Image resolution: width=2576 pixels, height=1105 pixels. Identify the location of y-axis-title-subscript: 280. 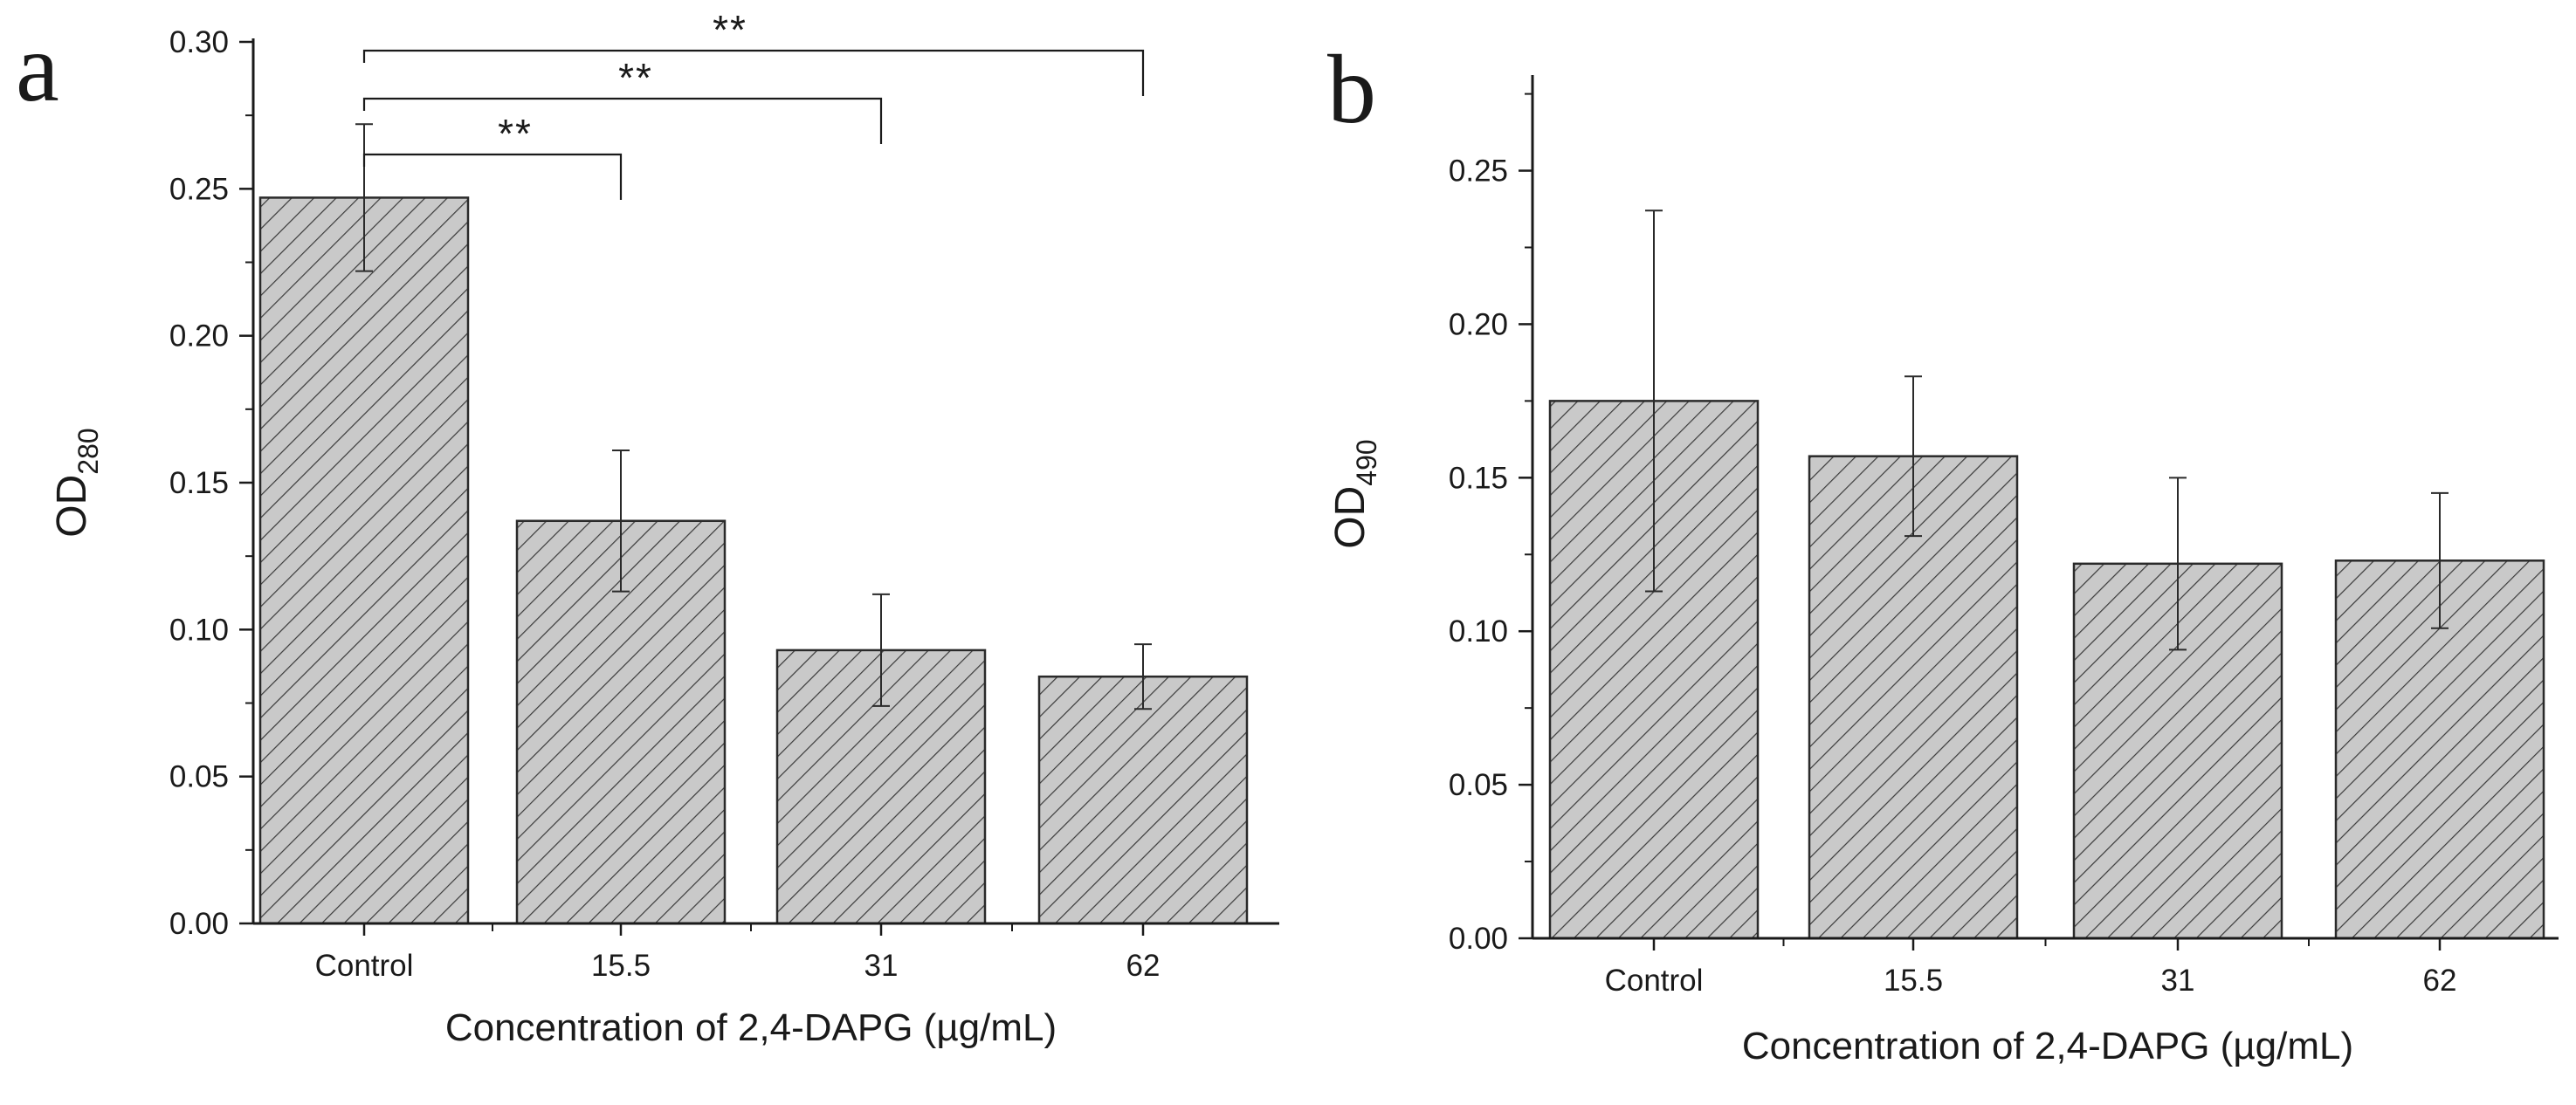
(88, 451).